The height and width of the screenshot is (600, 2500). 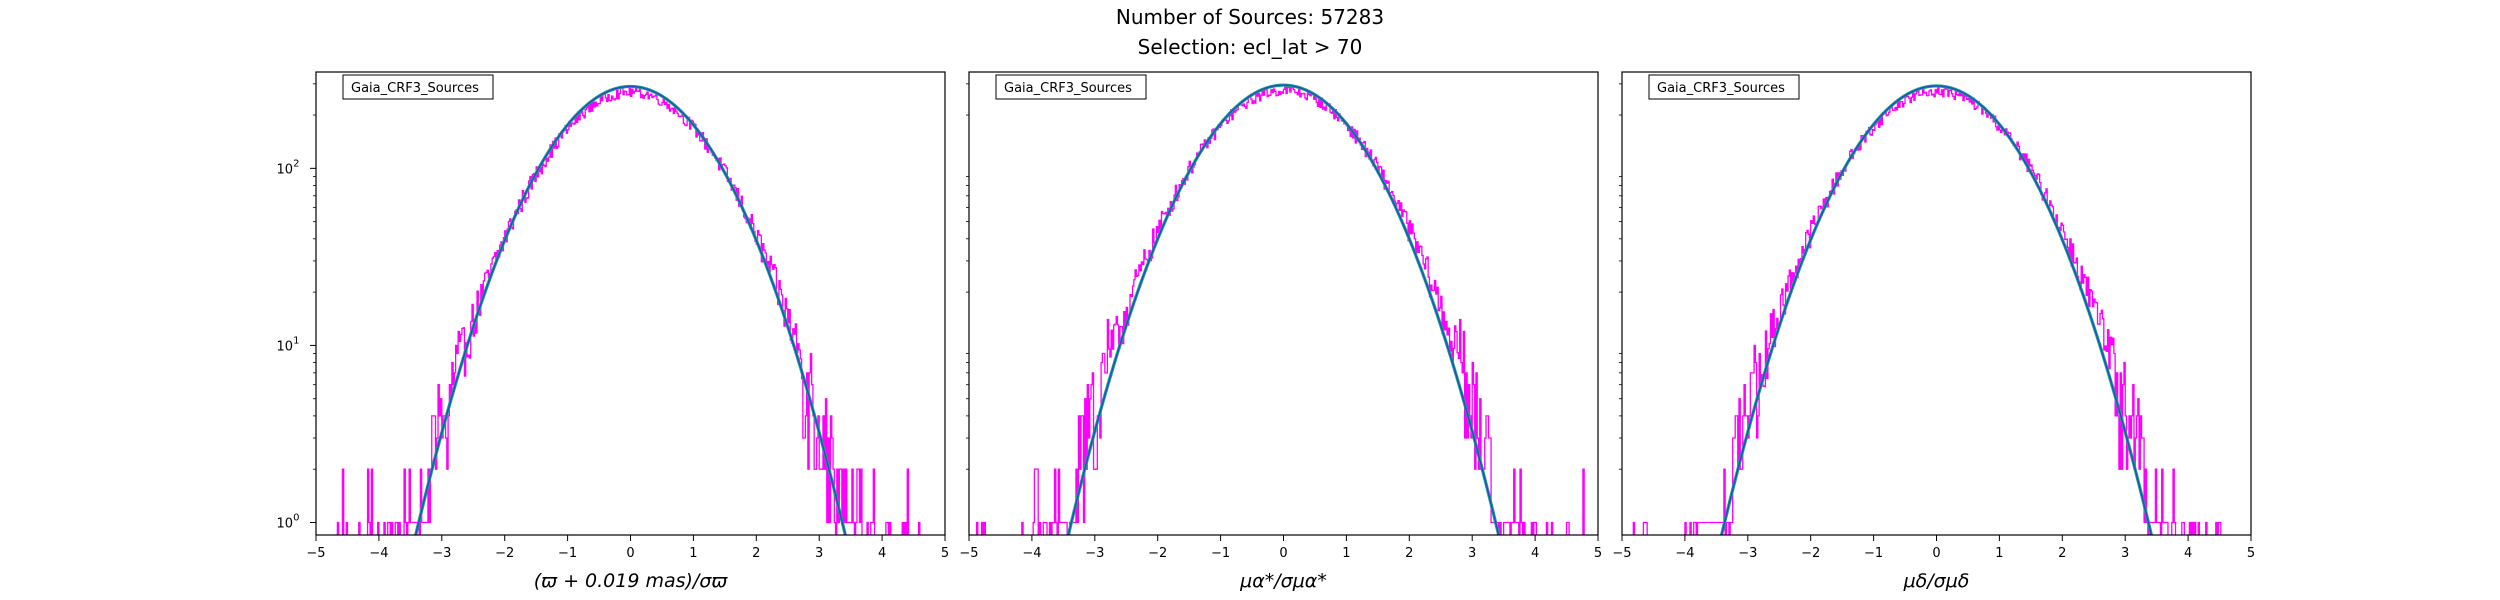 What do you see at coordinates (1283, 581) in the screenshot?
I see `x-axis-label: μα*/σμα*` at bounding box center [1283, 581].